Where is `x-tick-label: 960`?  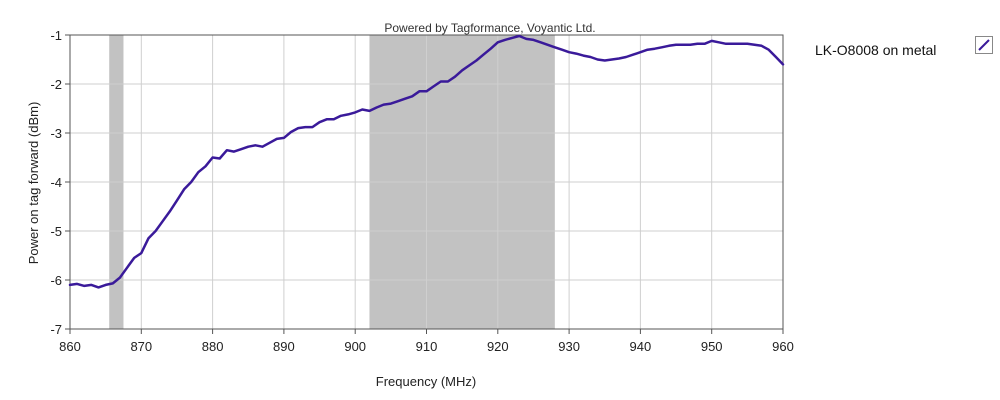 x-tick-label: 960 is located at coordinates (783, 346).